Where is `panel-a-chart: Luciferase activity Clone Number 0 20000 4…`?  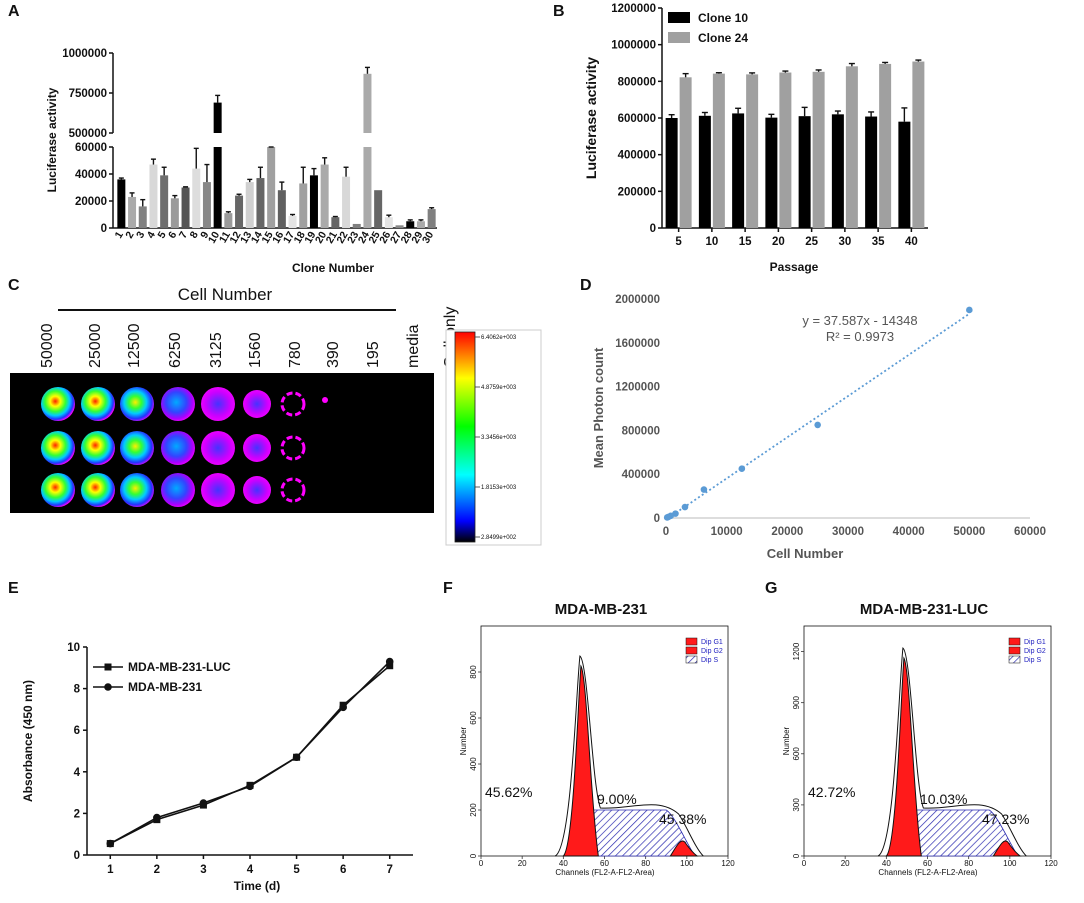 panel-a-chart: Luciferase activity Clone Number 0 20000 4… is located at coordinates (241, 161).